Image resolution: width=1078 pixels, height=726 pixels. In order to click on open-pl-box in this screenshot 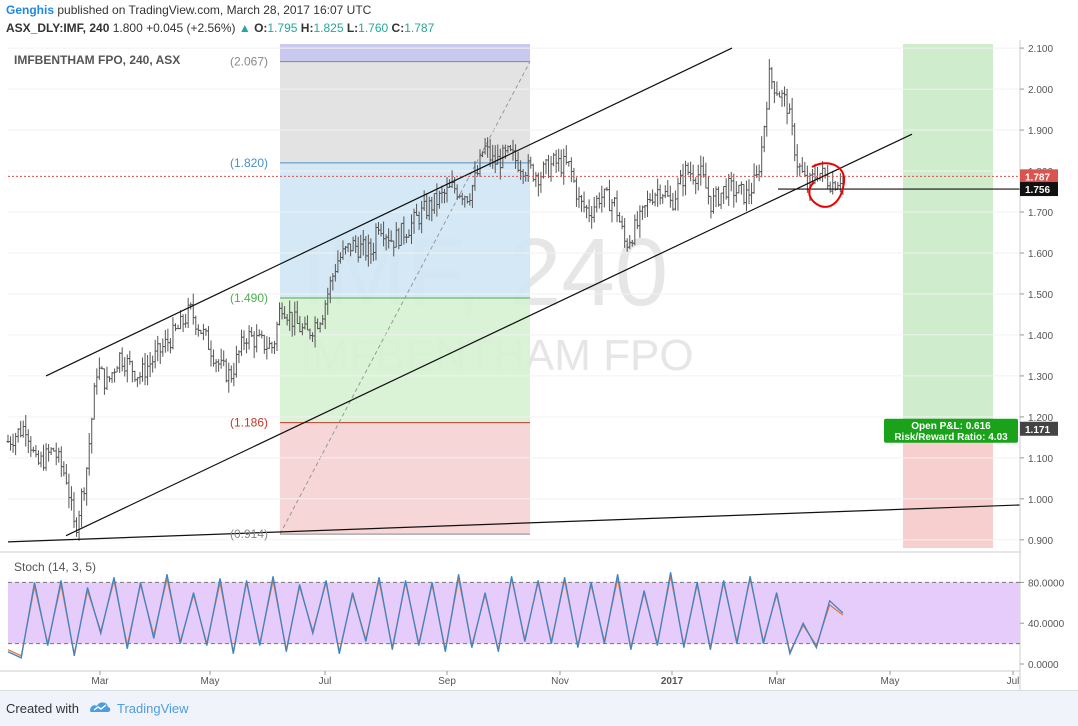, I will do `click(951, 430)`.